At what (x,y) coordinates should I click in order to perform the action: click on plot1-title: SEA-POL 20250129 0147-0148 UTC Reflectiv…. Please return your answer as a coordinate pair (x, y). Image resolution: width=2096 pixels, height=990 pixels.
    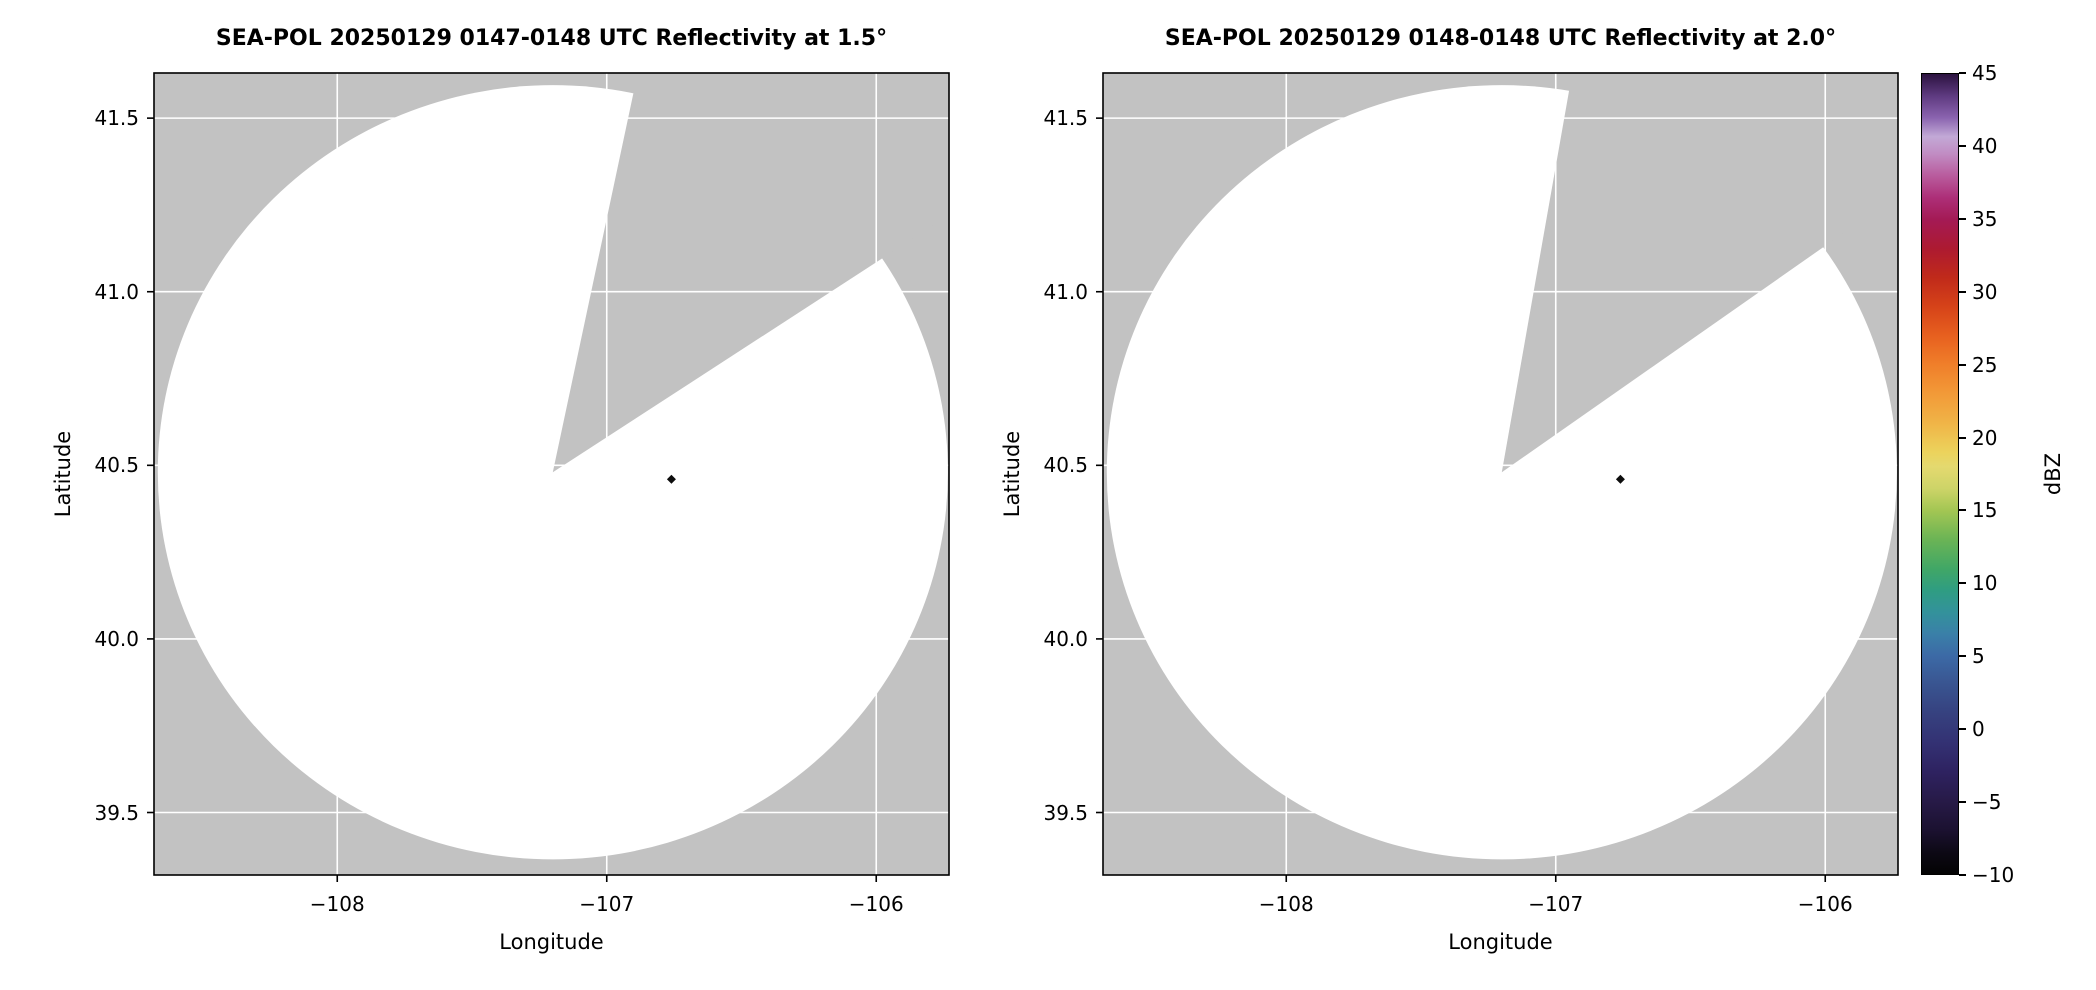
    Looking at the image, I should click on (551, 38).